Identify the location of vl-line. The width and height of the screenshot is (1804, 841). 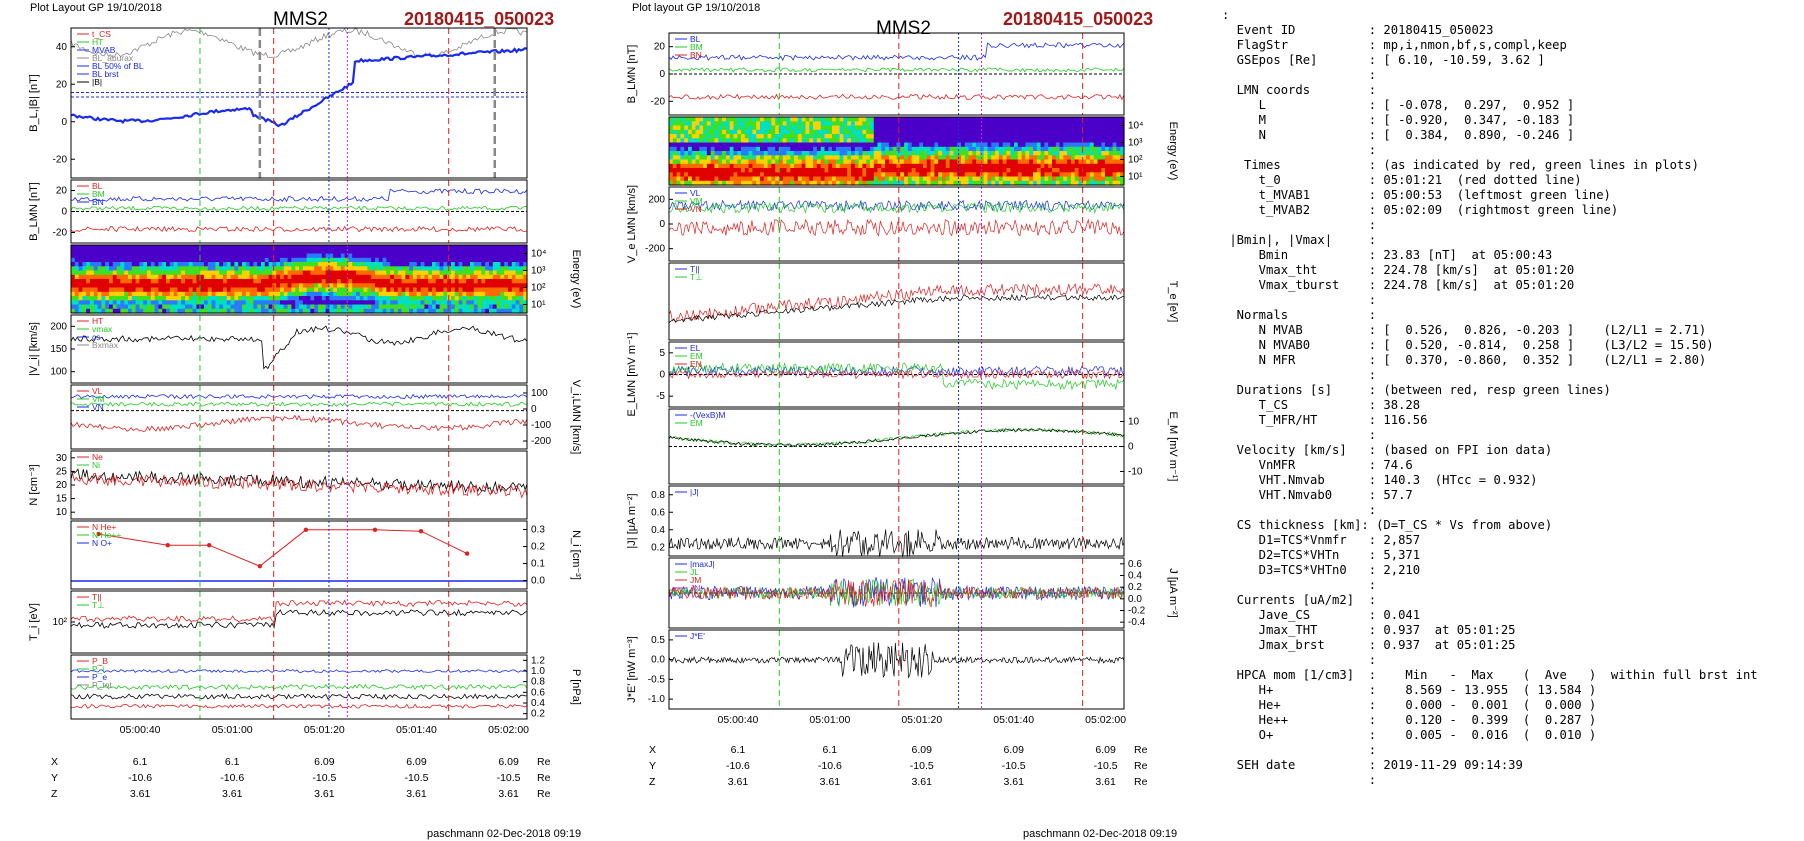
(299, 396).